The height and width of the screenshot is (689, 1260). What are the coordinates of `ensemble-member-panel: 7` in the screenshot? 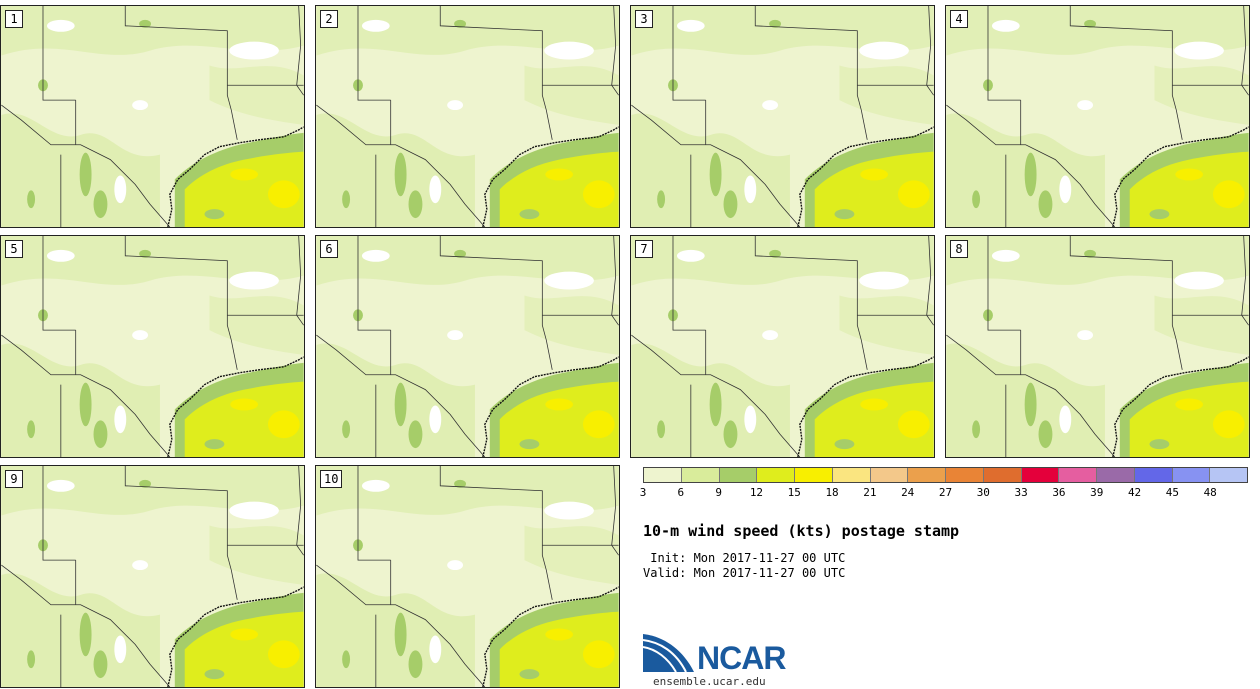 It's located at (782, 346).